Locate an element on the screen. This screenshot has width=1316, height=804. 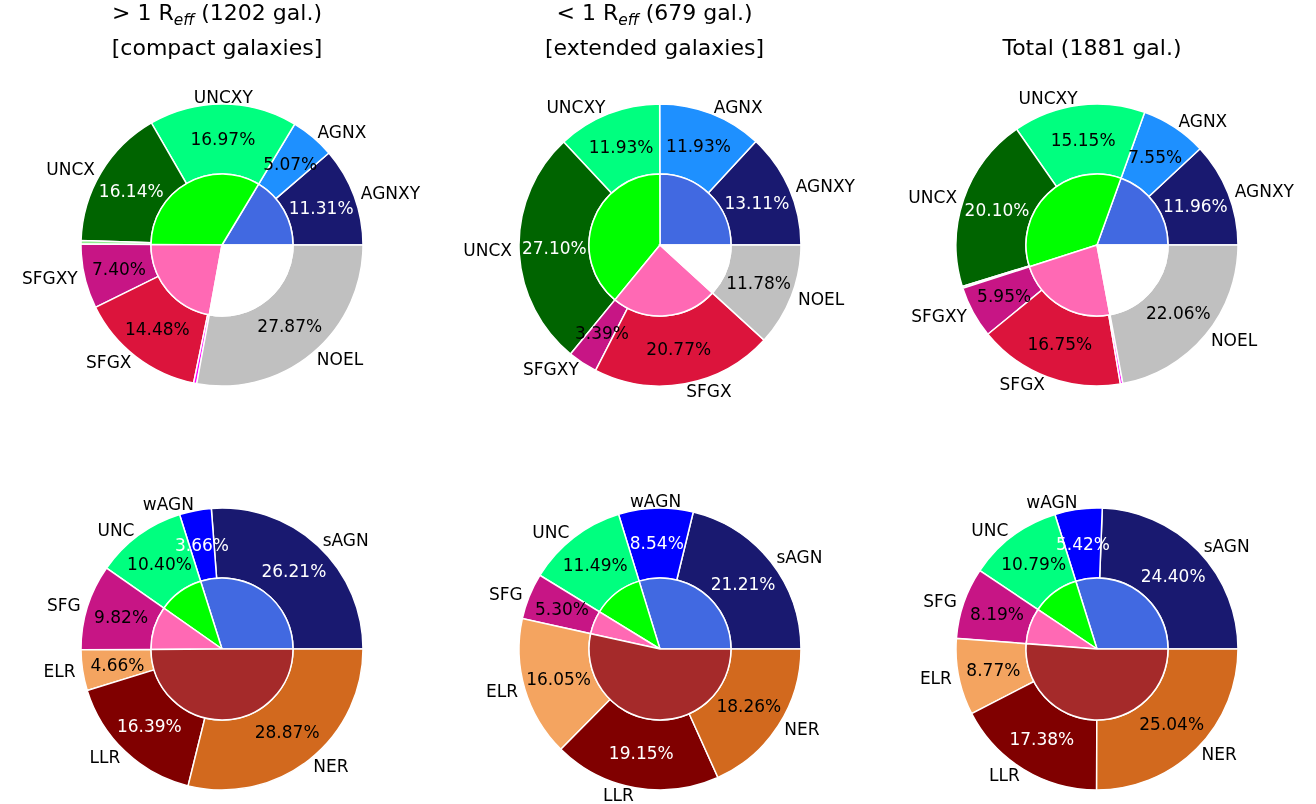
data-label: 15.15% is located at coordinates (1083, 140).